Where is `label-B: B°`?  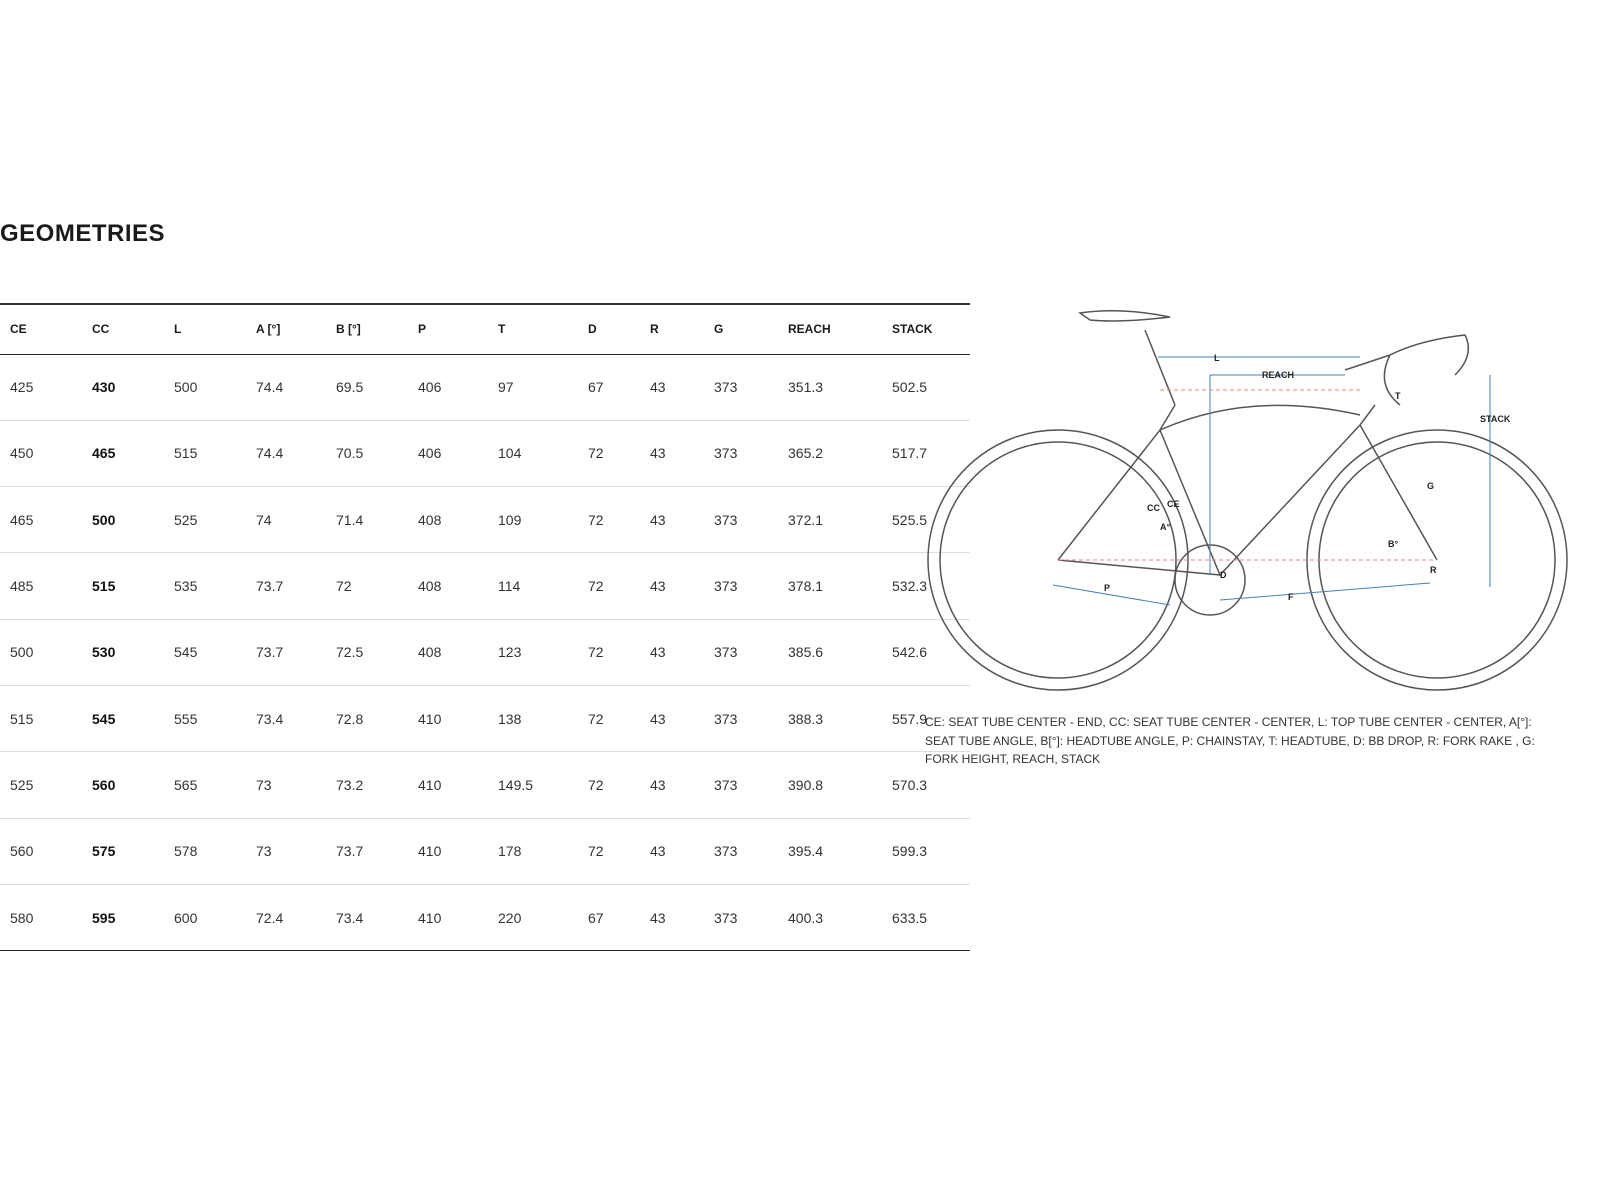 label-B: B° is located at coordinates (1393, 544).